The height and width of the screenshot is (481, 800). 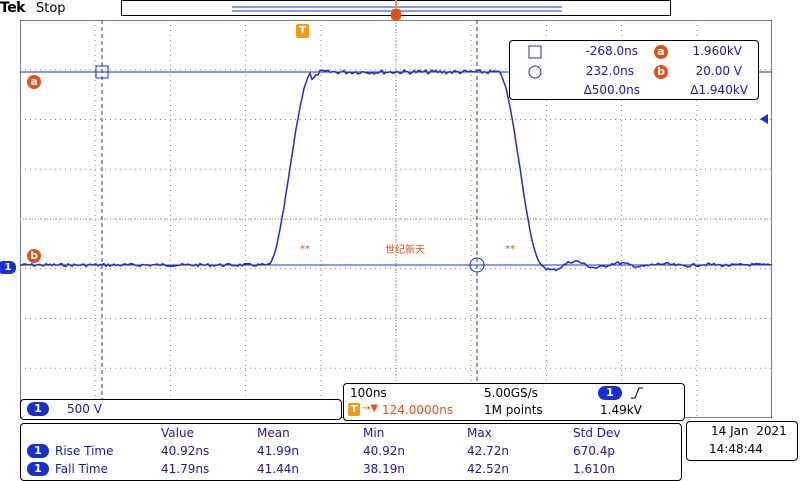 What do you see at coordinates (637, 393) in the screenshot?
I see `rising-edge-icon` at bounding box center [637, 393].